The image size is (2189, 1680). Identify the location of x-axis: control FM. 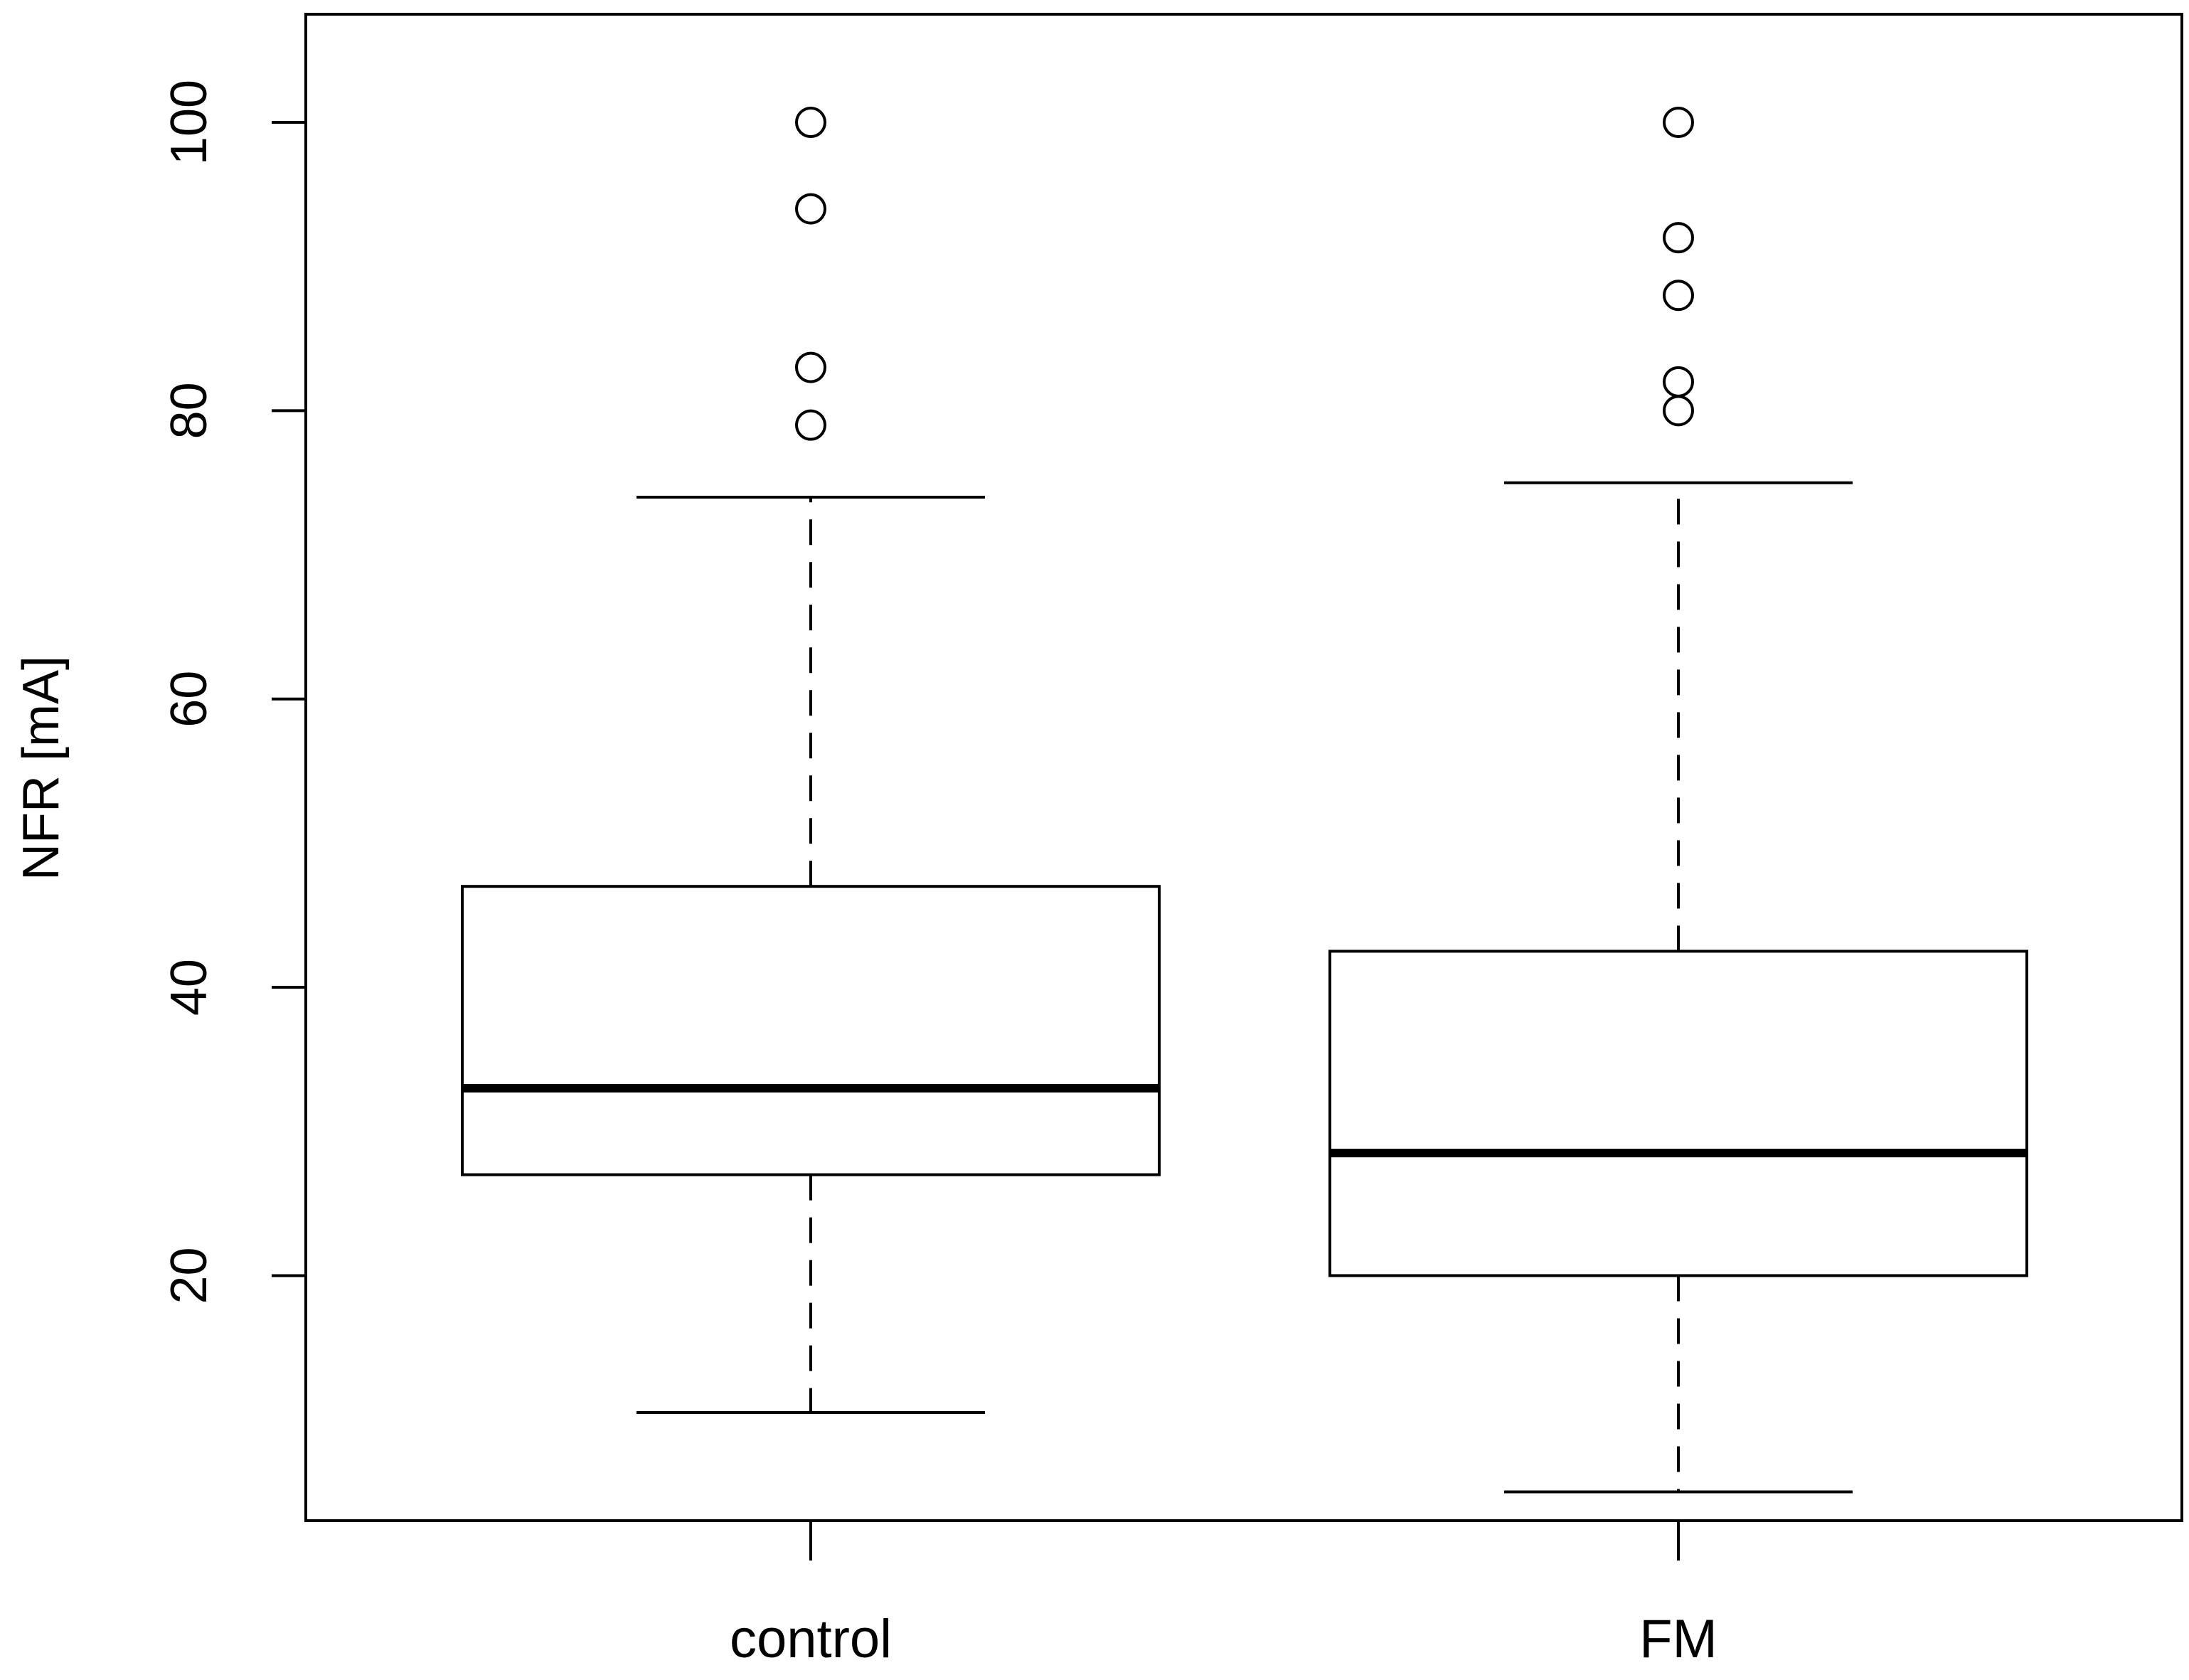
(1223, 1595).